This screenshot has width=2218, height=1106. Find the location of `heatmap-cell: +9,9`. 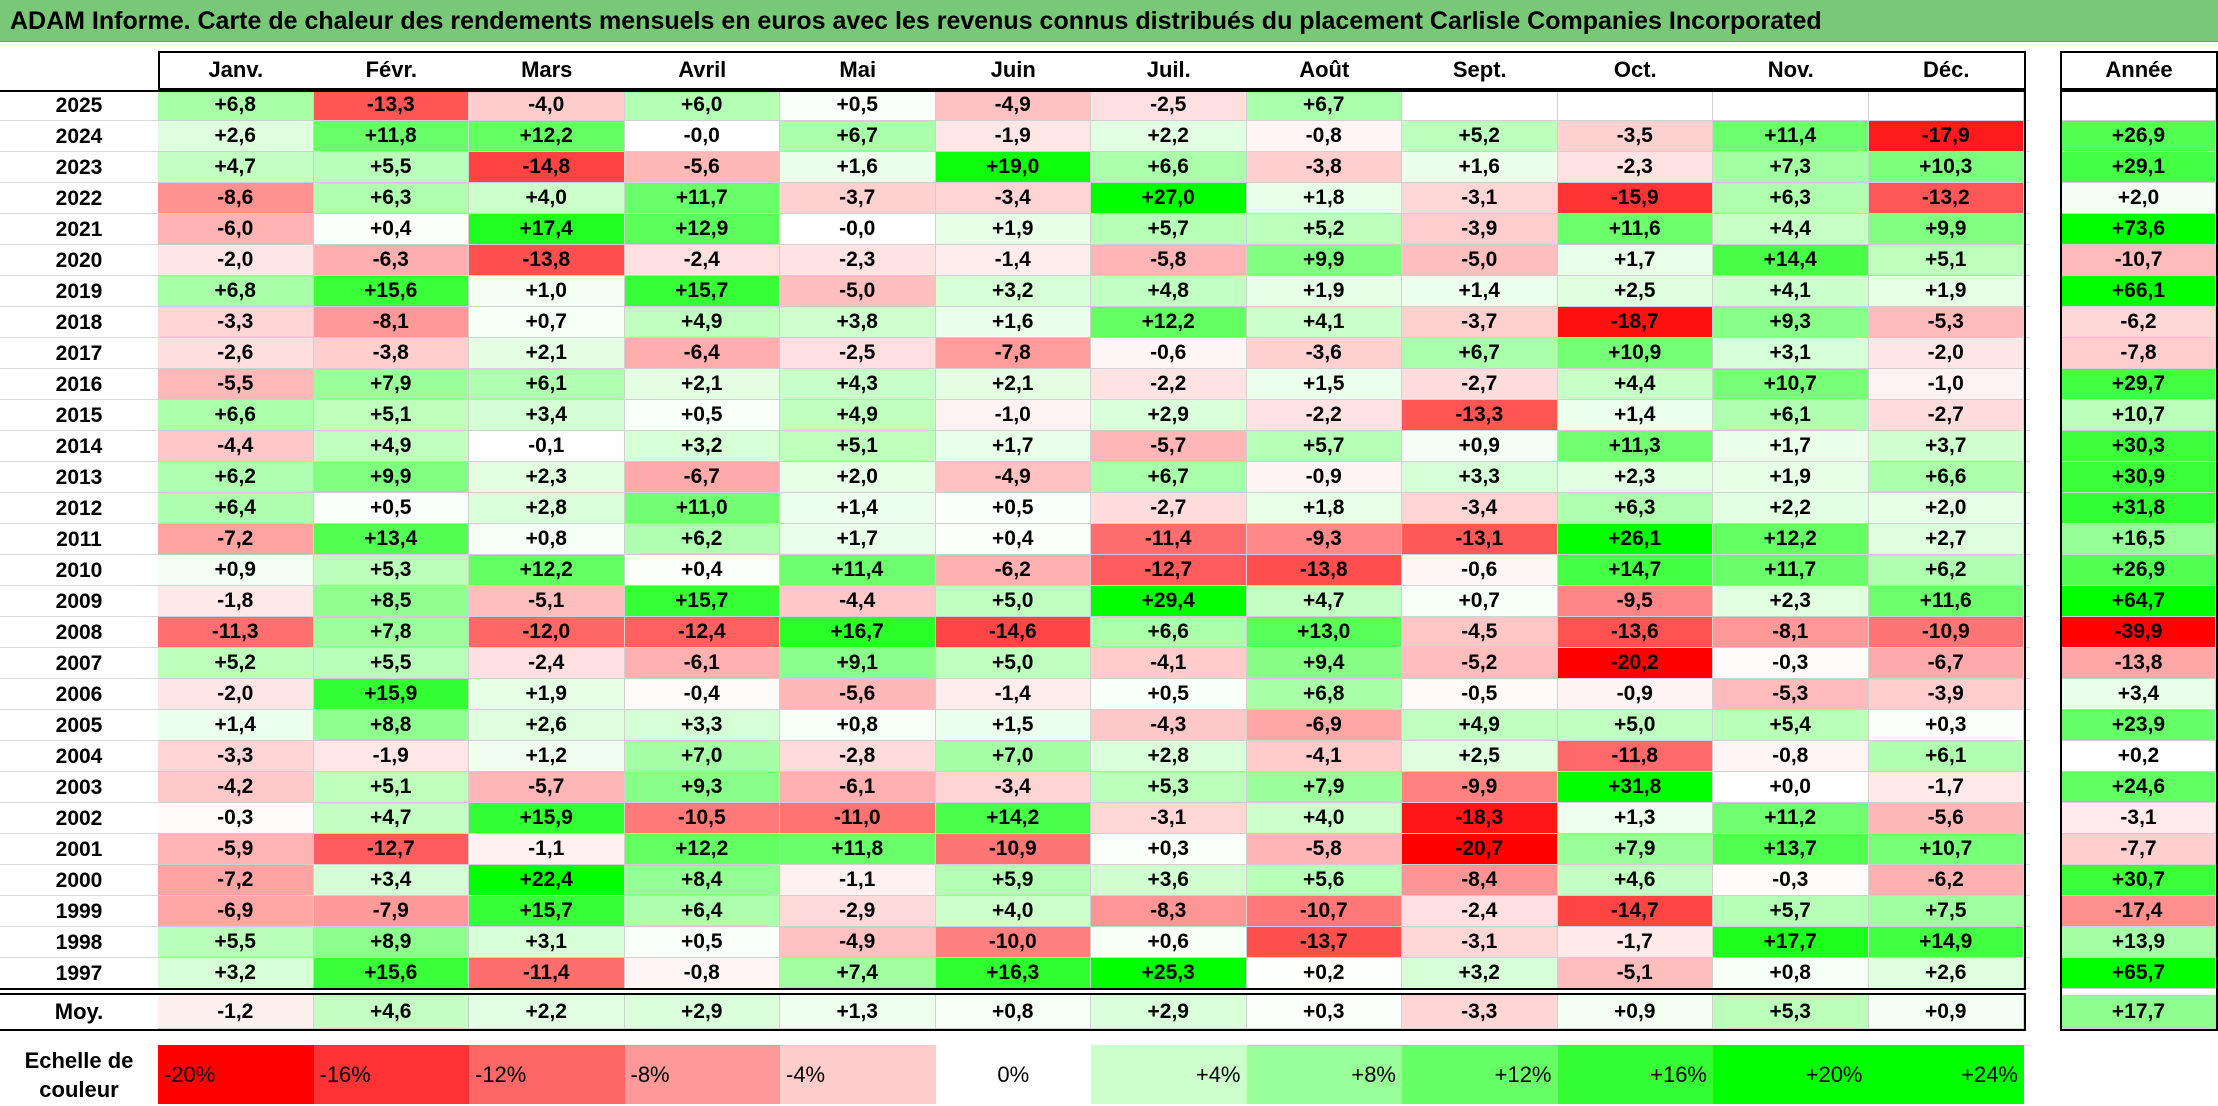

heatmap-cell: +9,9 is located at coordinates (391, 477).